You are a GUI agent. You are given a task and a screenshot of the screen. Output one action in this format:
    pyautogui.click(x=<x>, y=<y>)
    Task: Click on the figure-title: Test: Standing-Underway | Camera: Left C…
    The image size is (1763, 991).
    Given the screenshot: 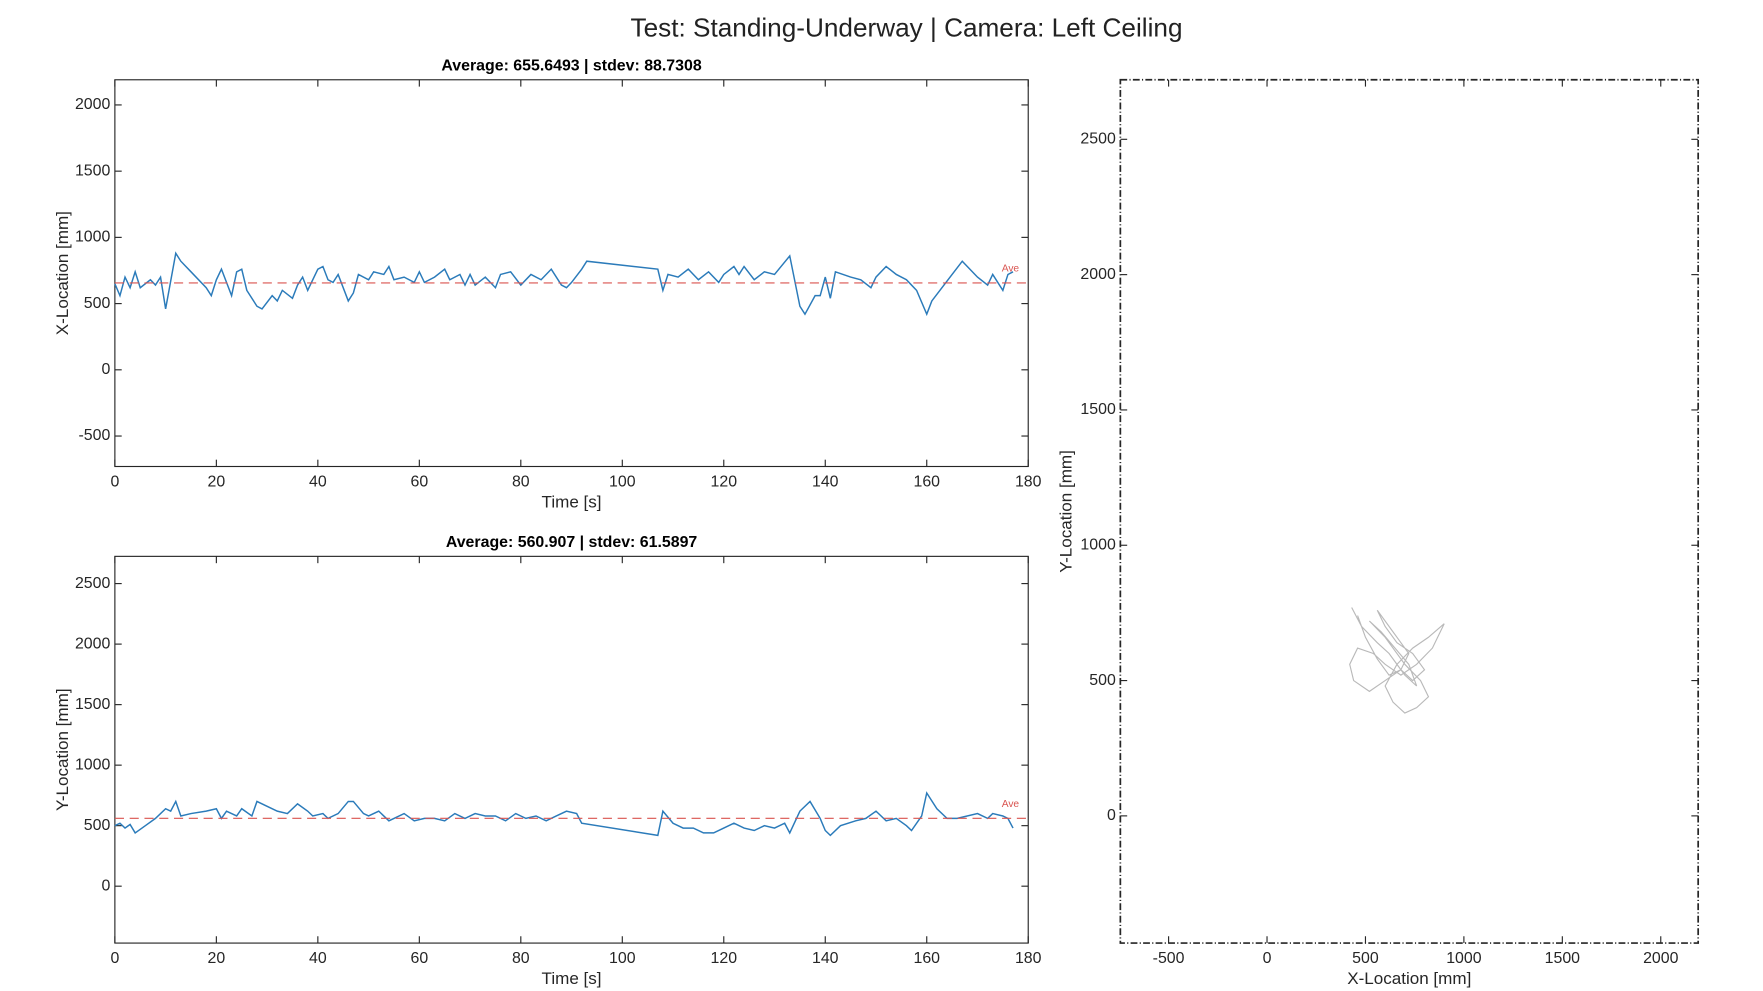 What is the action you would take?
    pyautogui.click(x=907, y=28)
    